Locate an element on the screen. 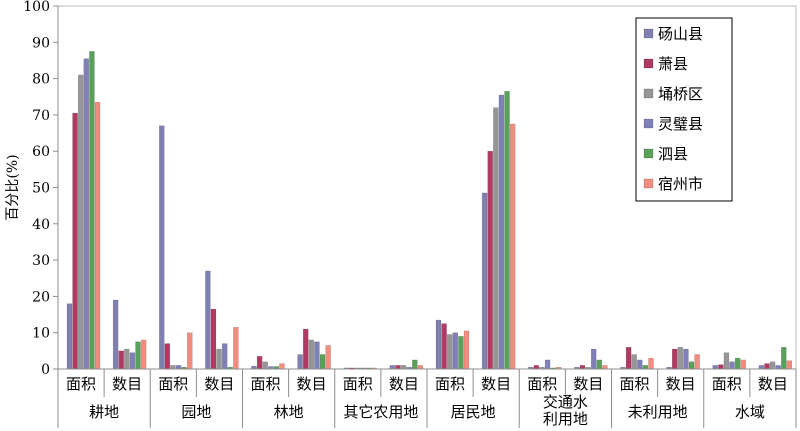 The image size is (800, 431). bar-宿州市-园地-数目 is located at coordinates (236, 348).